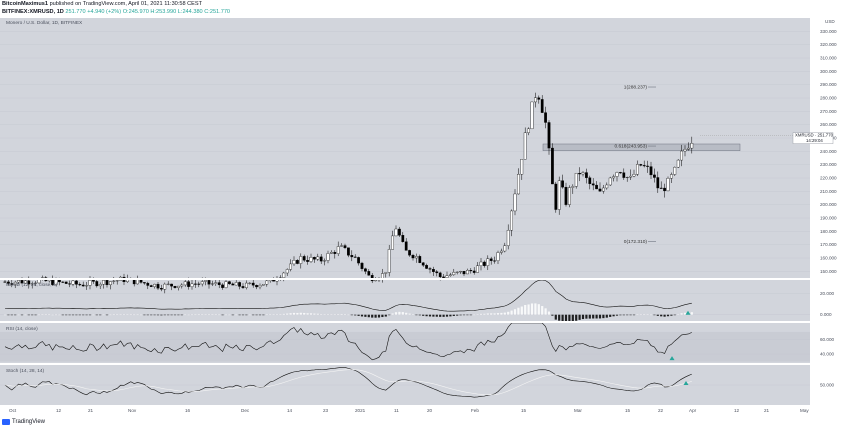  Describe the element at coordinates (636, 88) in the screenshot. I see `fib-label: 1(288.237)` at that location.